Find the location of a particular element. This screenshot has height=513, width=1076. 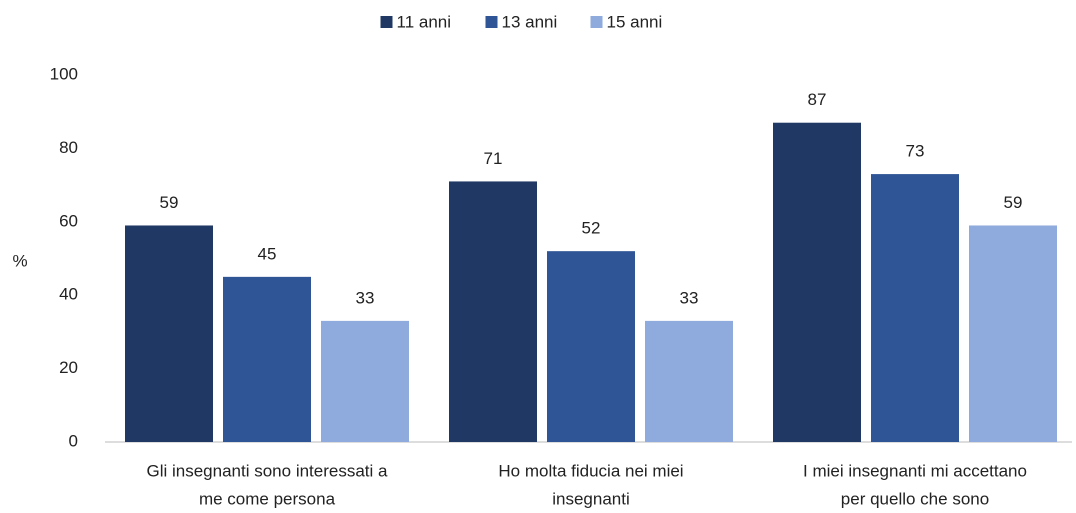

data-label: 52 is located at coordinates (591, 228).